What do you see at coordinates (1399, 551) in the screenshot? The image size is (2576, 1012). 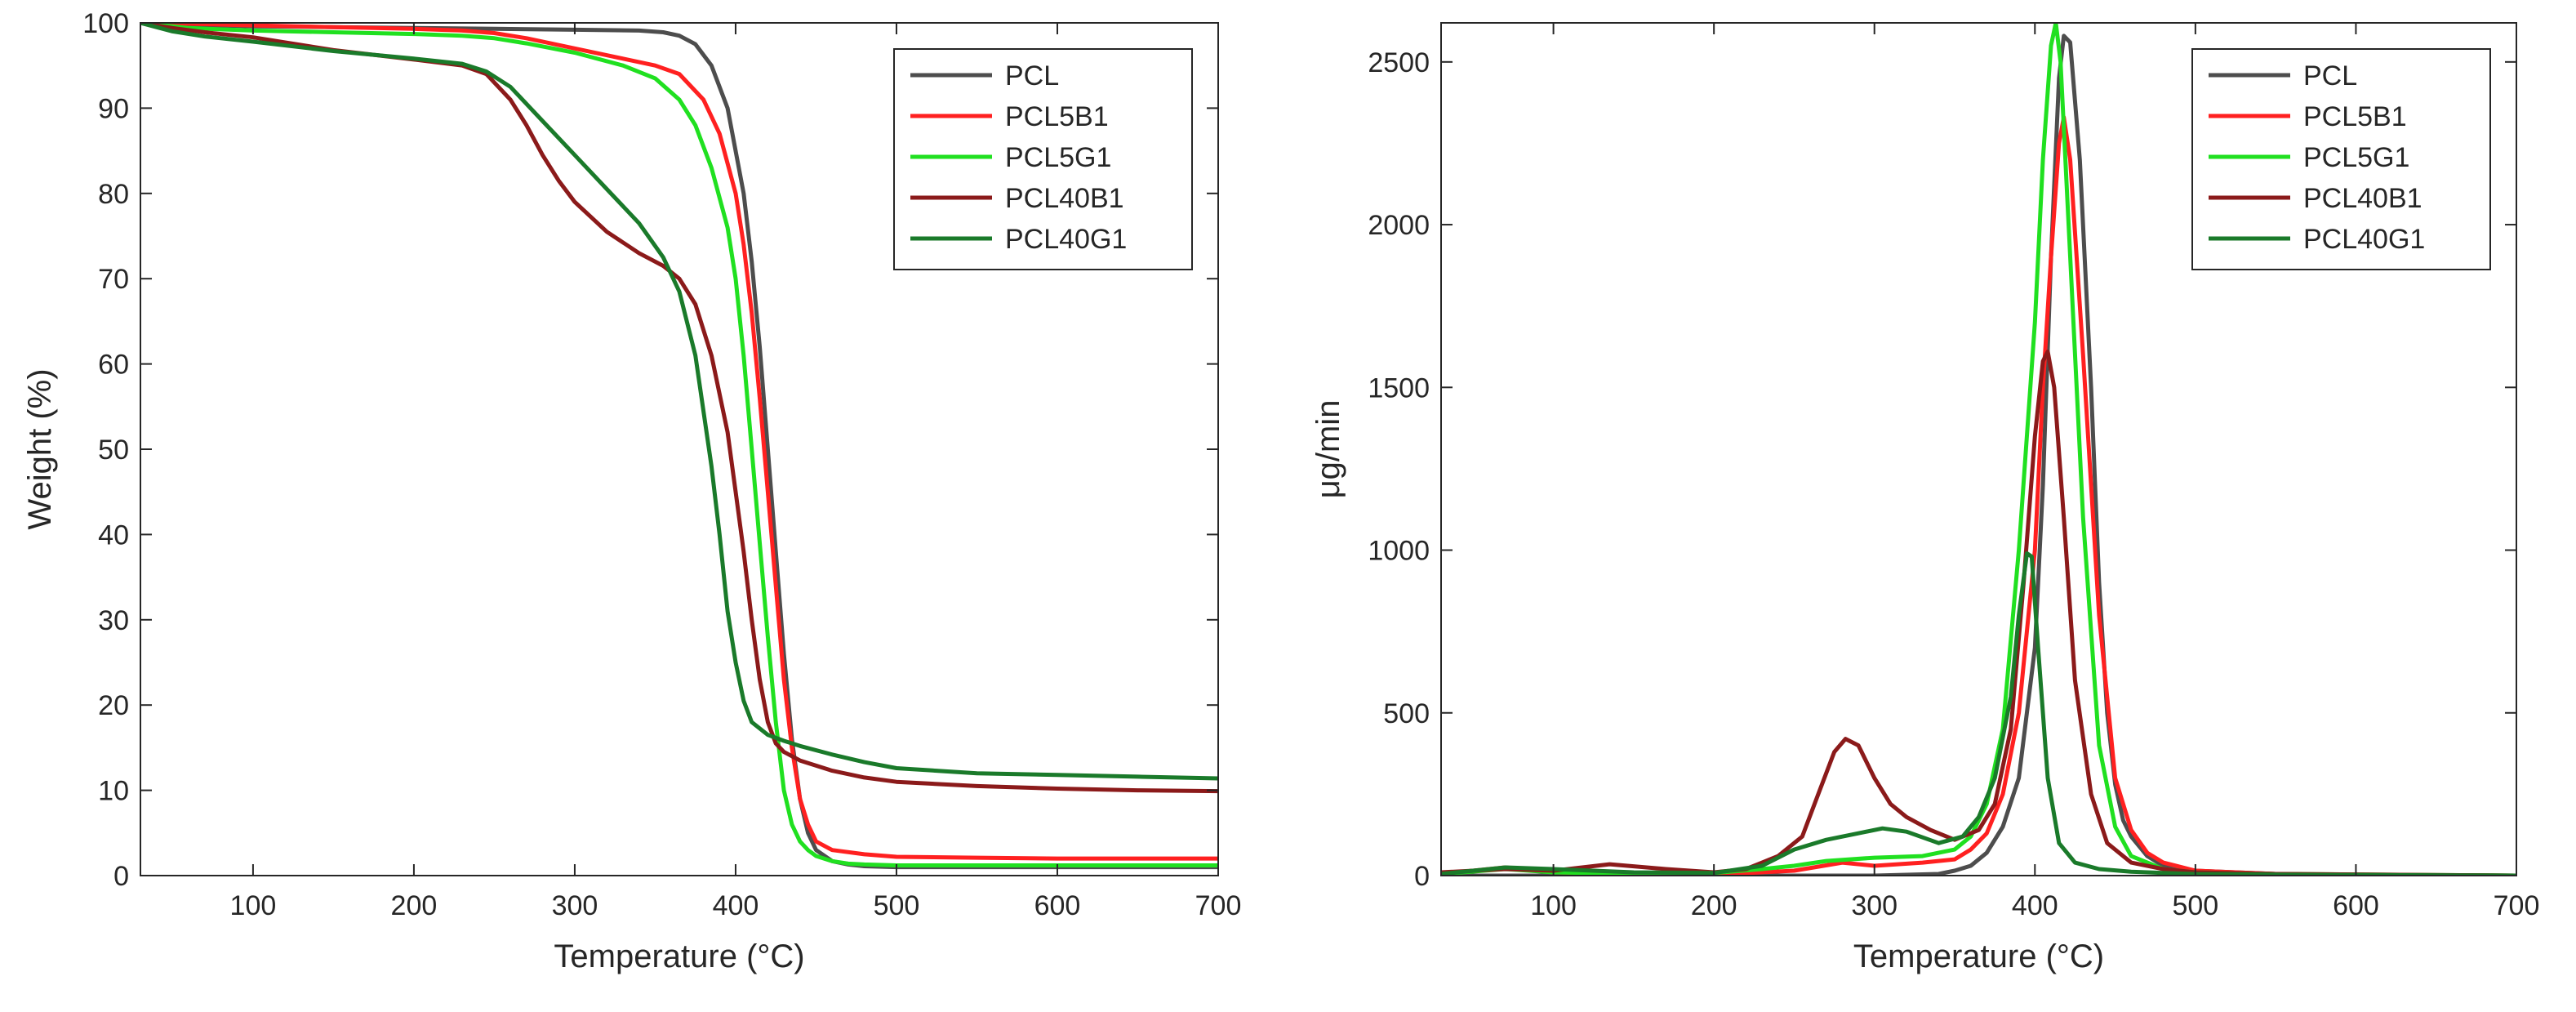 I see `y-tick-label: 1000` at bounding box center [1399, 551].